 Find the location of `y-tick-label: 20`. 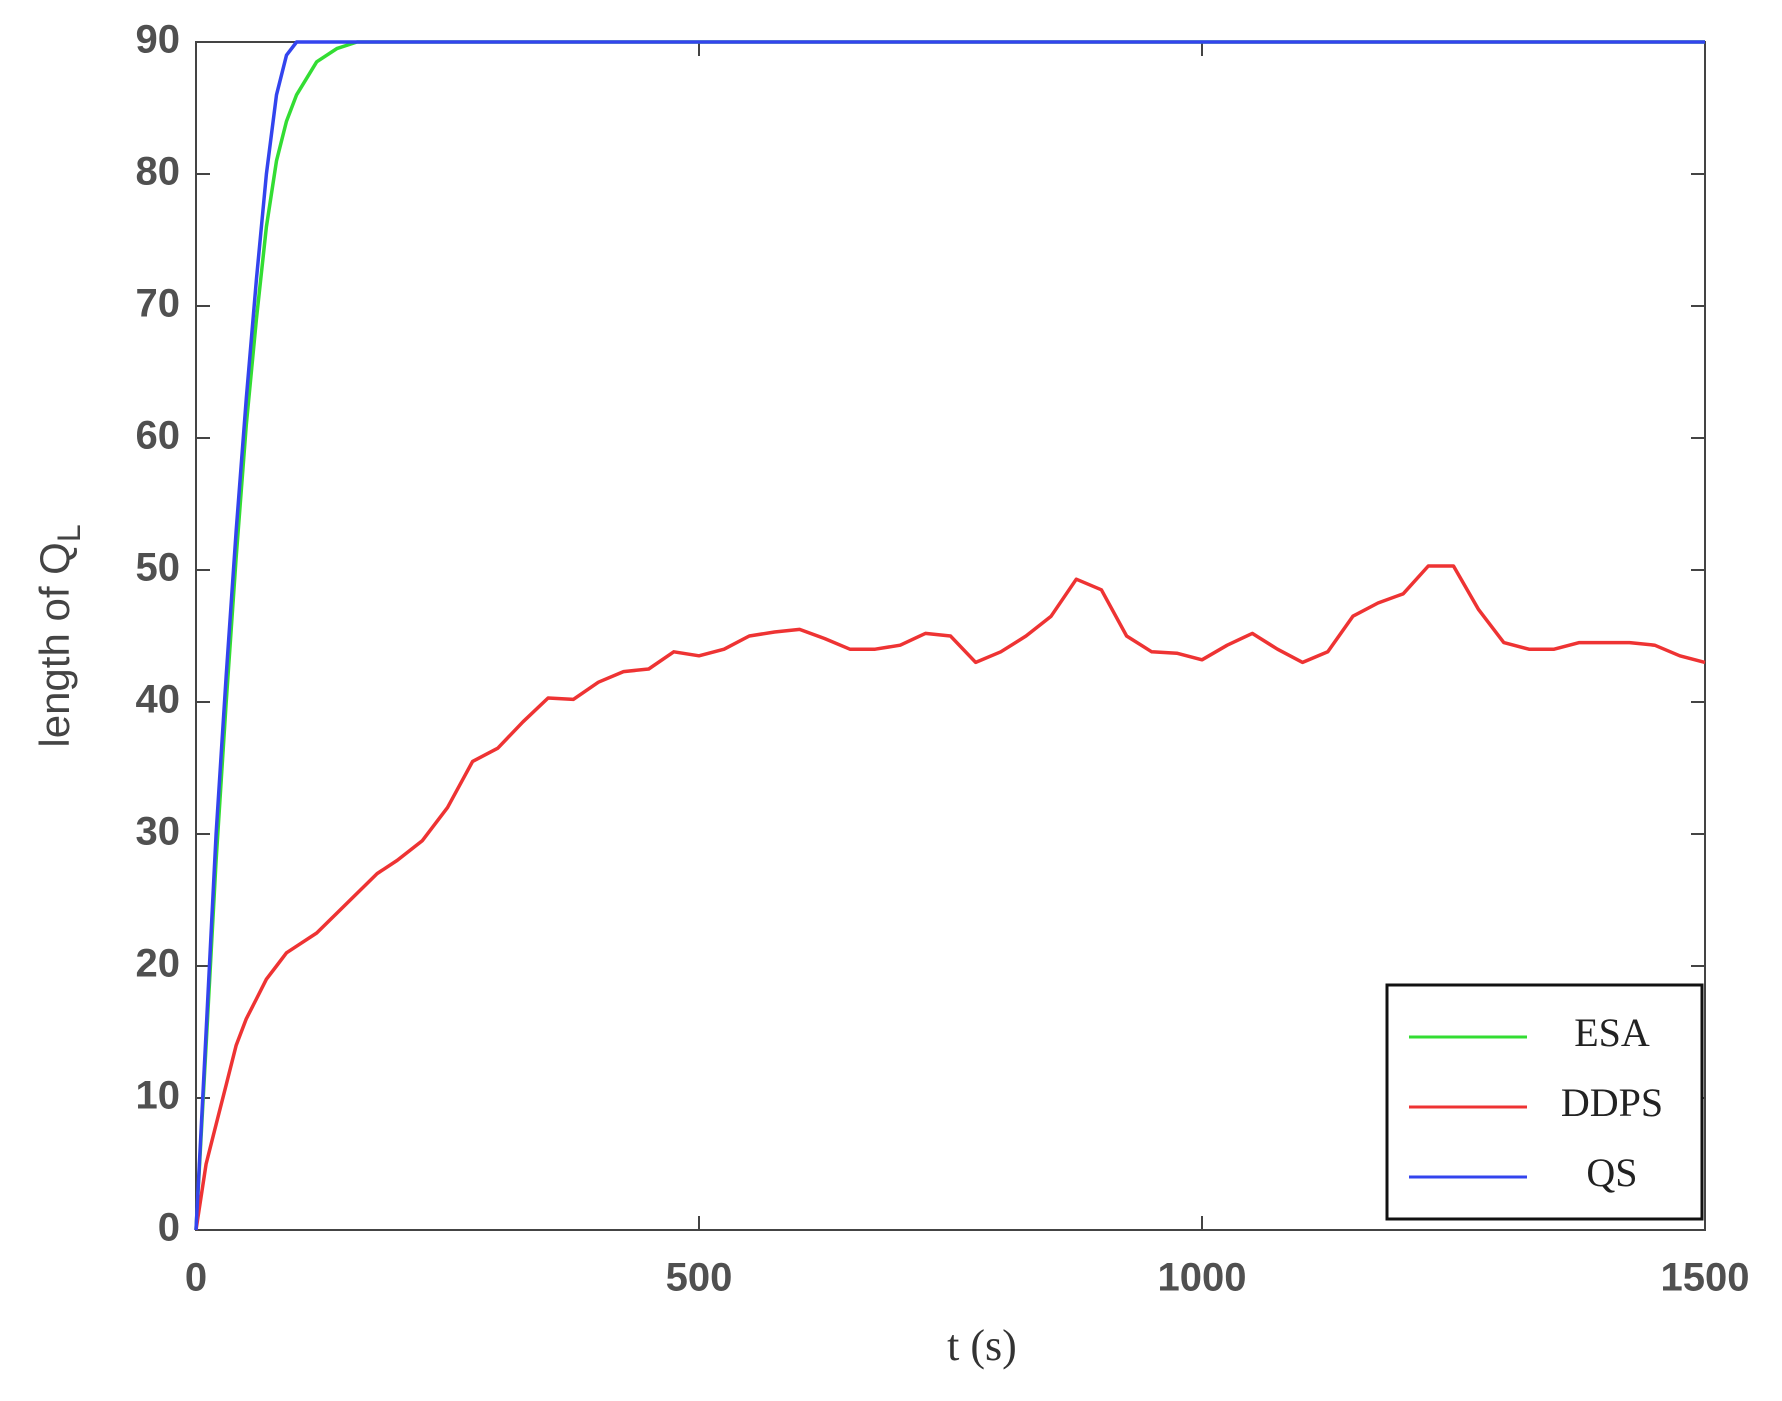

y-tick-label: 20 is located at coordinates (158, 964).